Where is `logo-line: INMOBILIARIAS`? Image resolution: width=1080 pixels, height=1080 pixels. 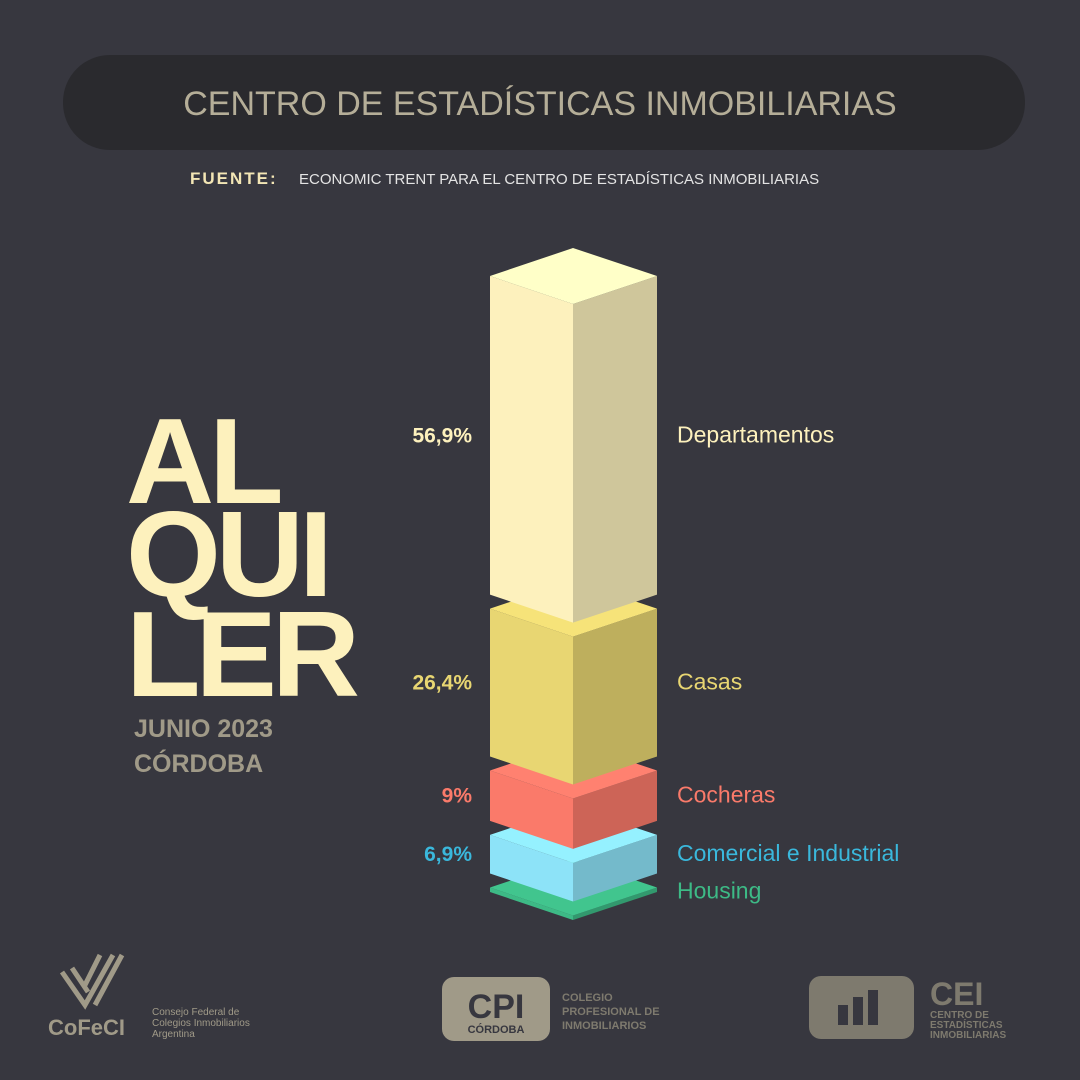
logo-line: INMOBILIARIAS is located at coordinates (968, 1035).